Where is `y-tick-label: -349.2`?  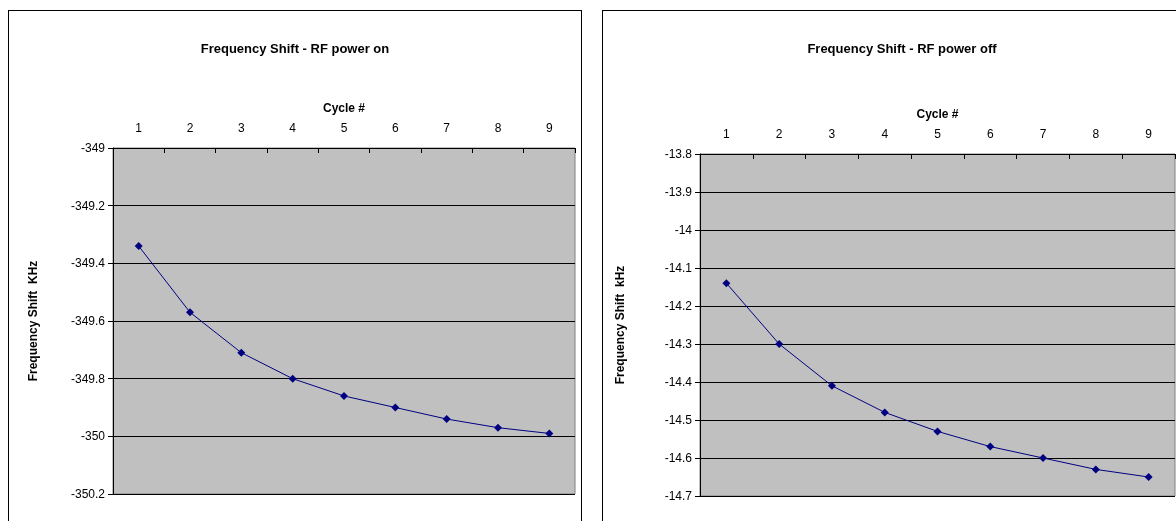
y-tick-label: -349.2 is located at coordinates (88, 205).